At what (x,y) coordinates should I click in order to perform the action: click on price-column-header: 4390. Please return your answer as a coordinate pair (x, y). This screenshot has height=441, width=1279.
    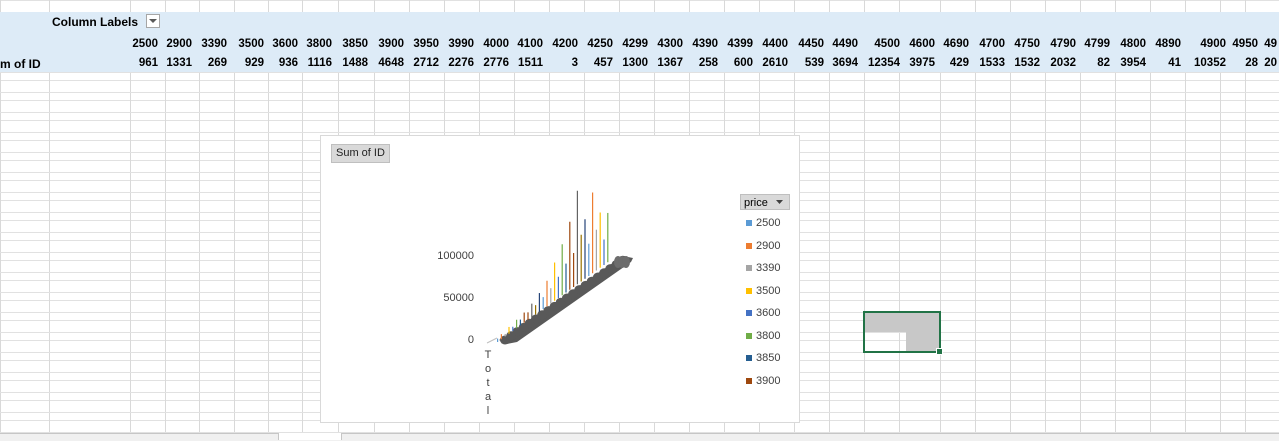
    Looking at the image, I should click on (705, 44).